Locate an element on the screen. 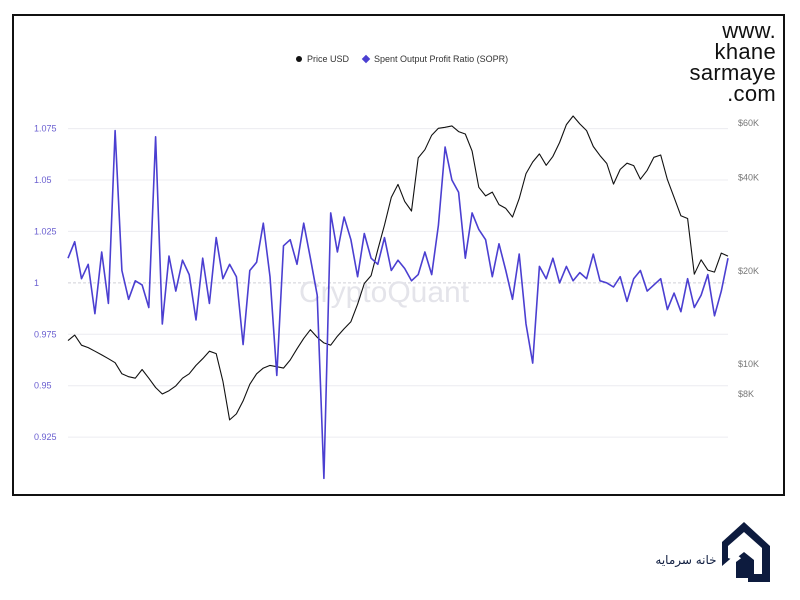  brand-url-line: www. is located at coordinates (749, 30).